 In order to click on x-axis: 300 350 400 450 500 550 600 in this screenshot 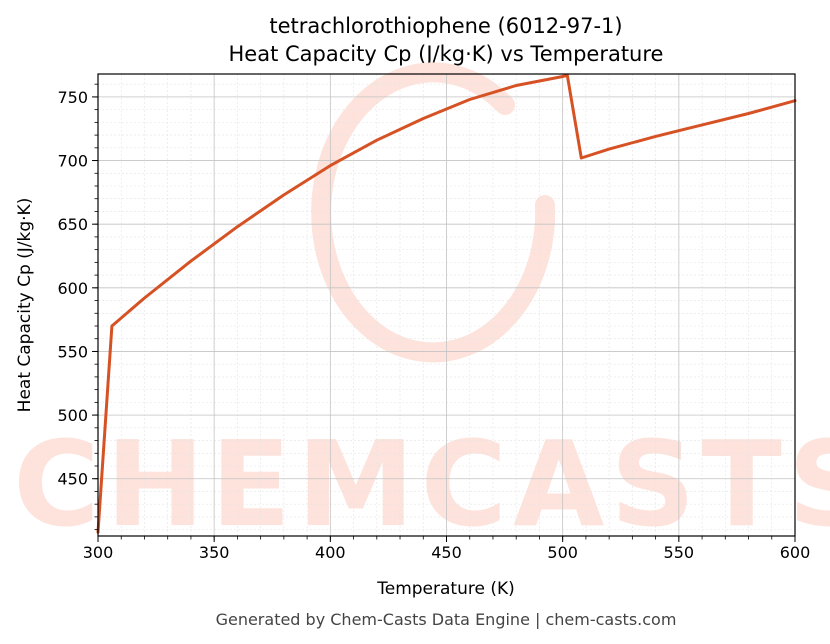, I will do `click(447, 549)`.